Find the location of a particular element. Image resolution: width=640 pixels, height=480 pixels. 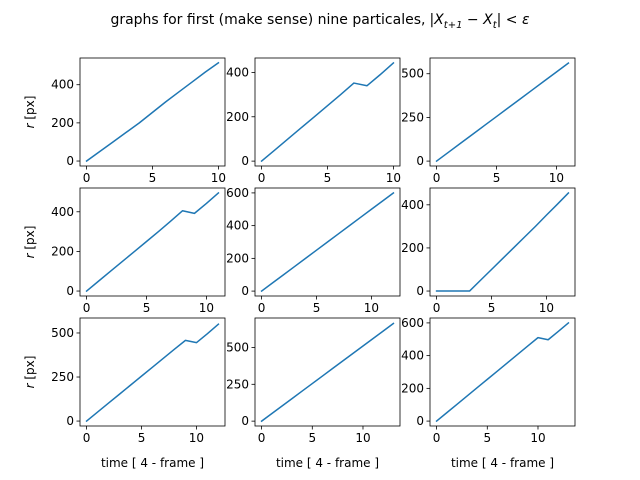

subplot-4: 0 5 10 0 200 400 r [px] is located at coordinates (124, 251).